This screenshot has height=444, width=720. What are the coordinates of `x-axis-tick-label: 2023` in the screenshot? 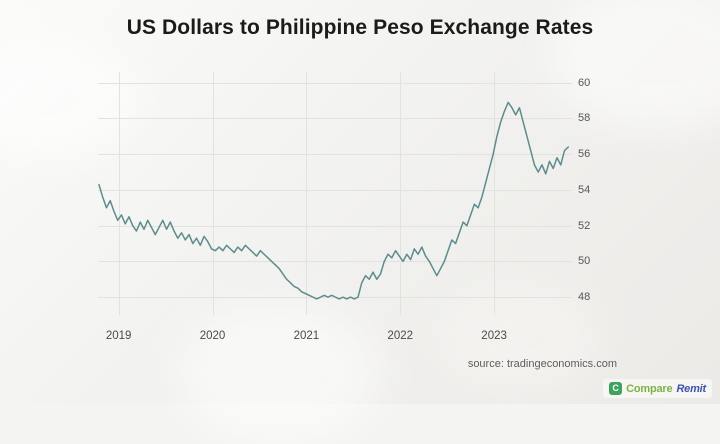 It's located at (494, 336).